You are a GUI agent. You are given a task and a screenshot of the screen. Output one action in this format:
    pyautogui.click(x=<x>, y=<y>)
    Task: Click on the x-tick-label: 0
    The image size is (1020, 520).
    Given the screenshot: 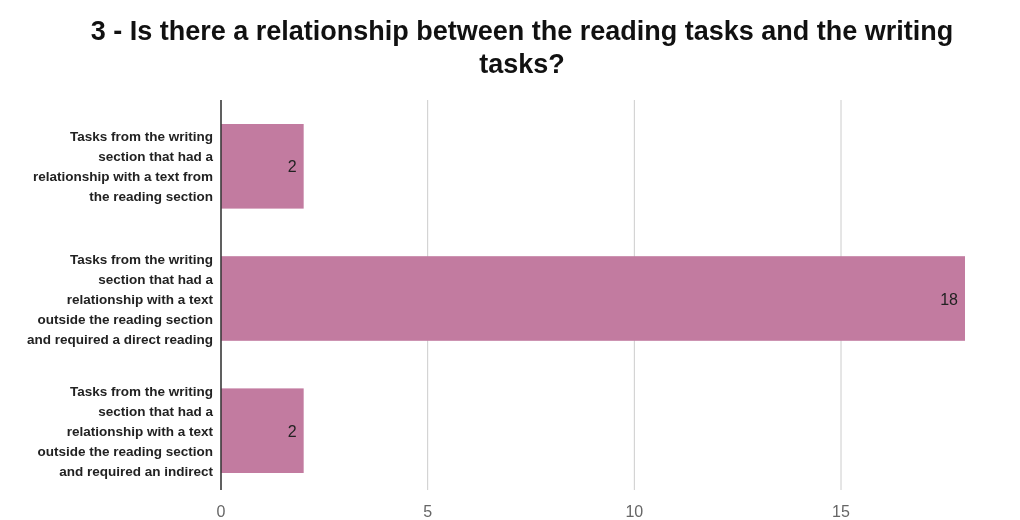 What is the action you would take?
    pyautogui.click(x=221, y=511)
    